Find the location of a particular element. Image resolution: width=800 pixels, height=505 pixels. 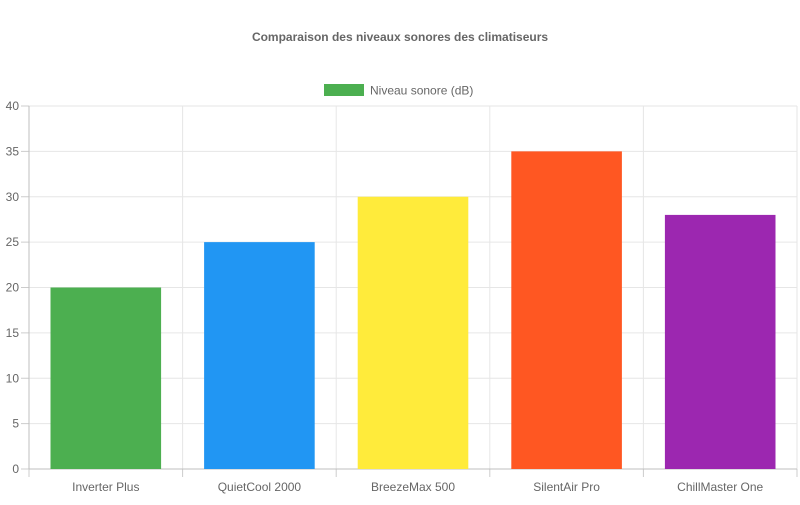

y-tick-label: 25 is located at coordinates (13, 242).